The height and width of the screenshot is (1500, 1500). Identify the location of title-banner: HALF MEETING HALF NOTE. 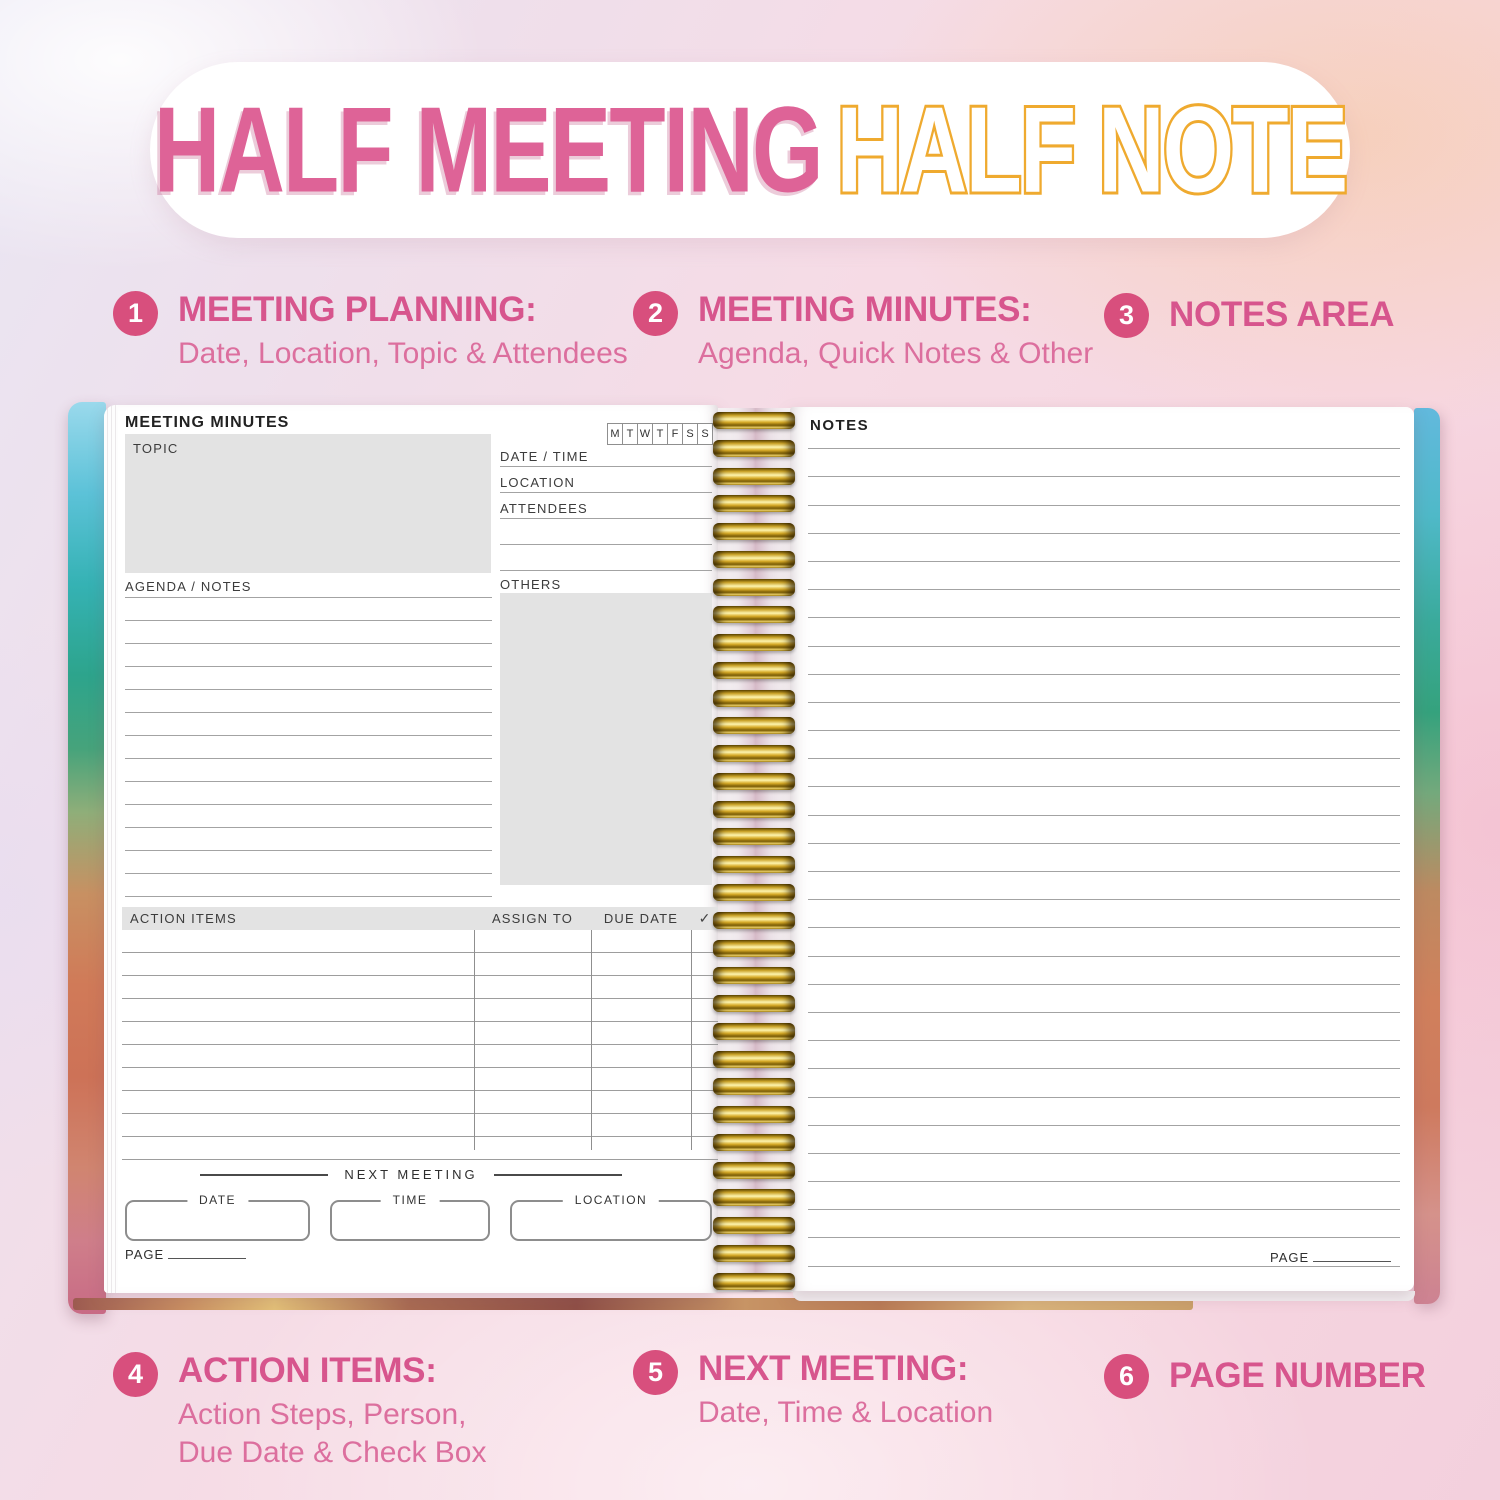
(750, 150).